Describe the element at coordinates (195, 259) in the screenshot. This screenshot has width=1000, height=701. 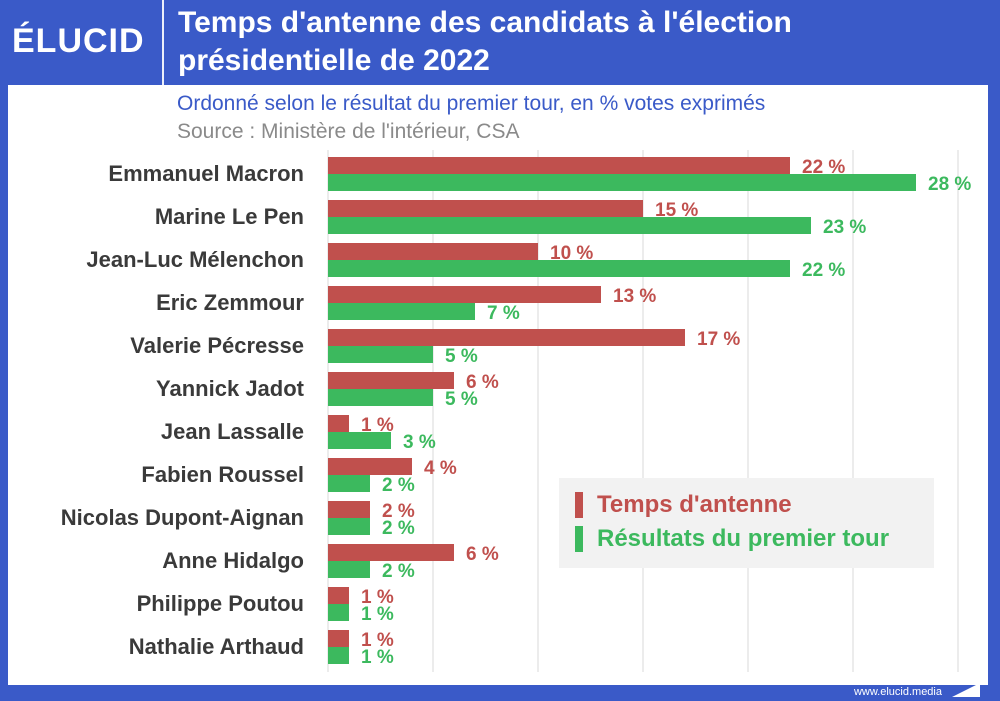
I see `category-label: Jean-Luc Mélenchon` at that location.